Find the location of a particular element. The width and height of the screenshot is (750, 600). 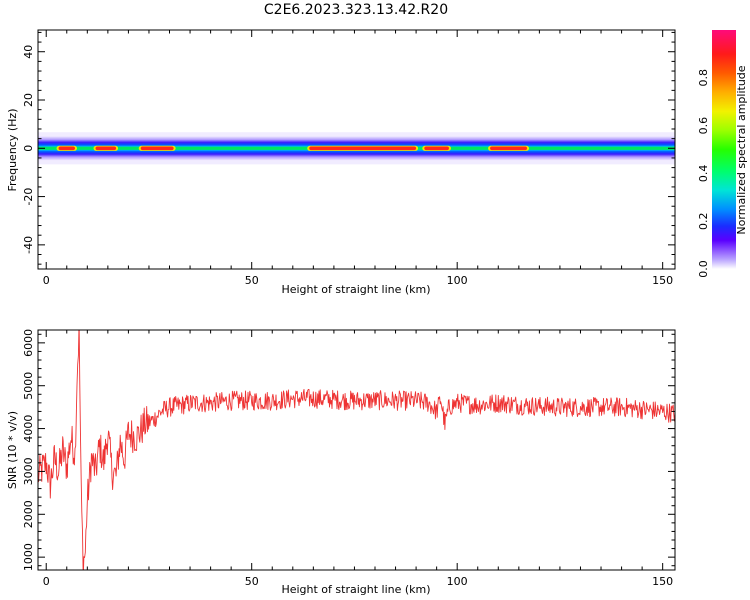

colorbar-tick-label: 0.6 is located at coordinates (703, 126).